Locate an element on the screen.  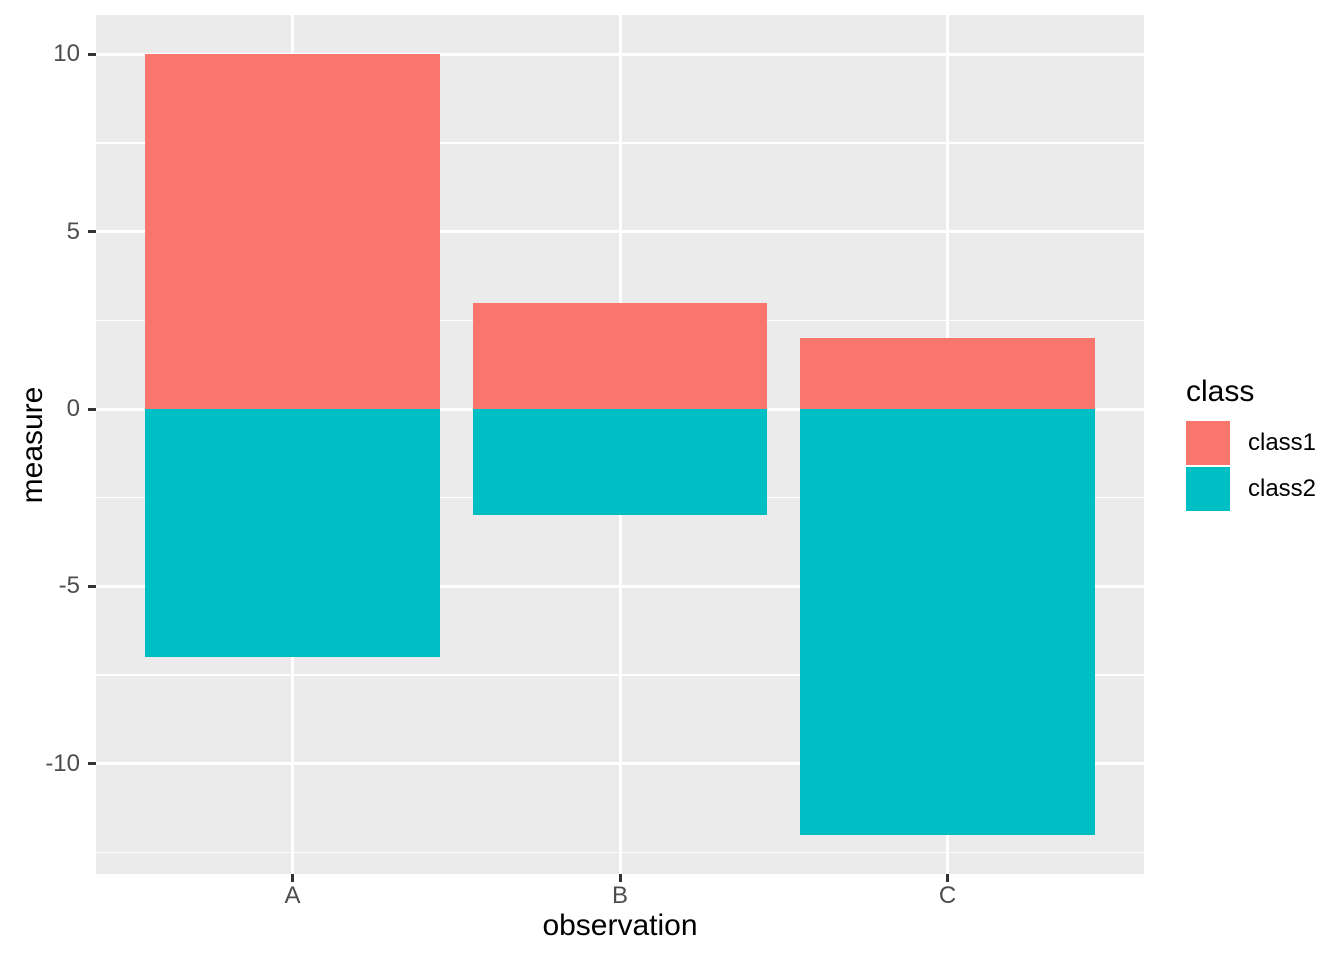
bar-segment-B-class1 is located at coordinates (620, 355).